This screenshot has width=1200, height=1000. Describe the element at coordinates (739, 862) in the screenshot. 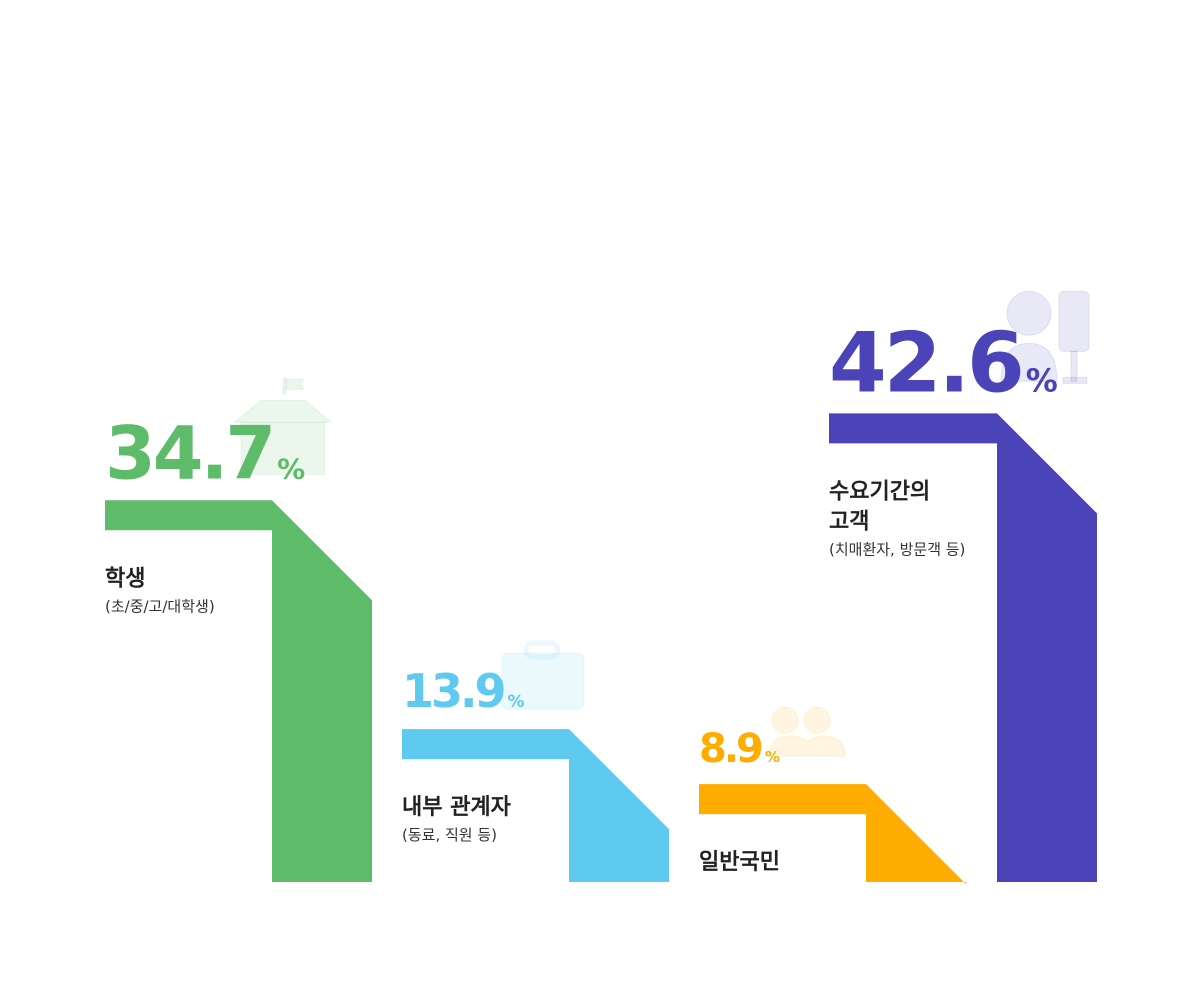

I see `category-label: 일반국민` at that location.